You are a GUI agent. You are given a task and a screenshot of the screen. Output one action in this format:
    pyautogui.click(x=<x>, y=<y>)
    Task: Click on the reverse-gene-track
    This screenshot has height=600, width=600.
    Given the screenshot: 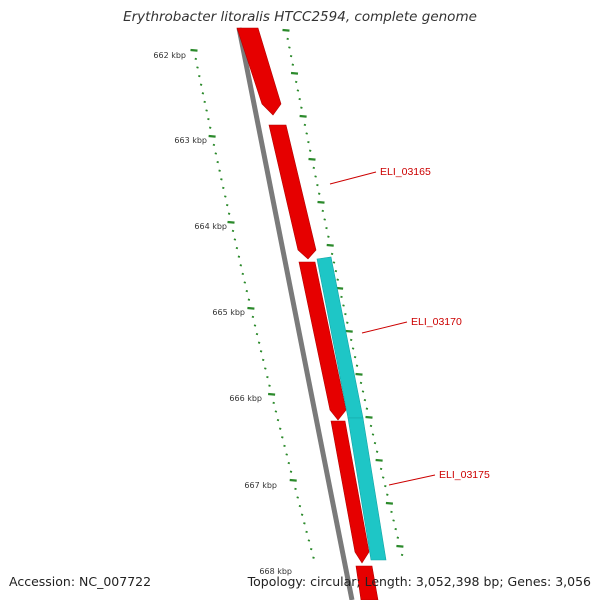 What is the action you would take?
    pyautogui.click(x=351, y=408)
    